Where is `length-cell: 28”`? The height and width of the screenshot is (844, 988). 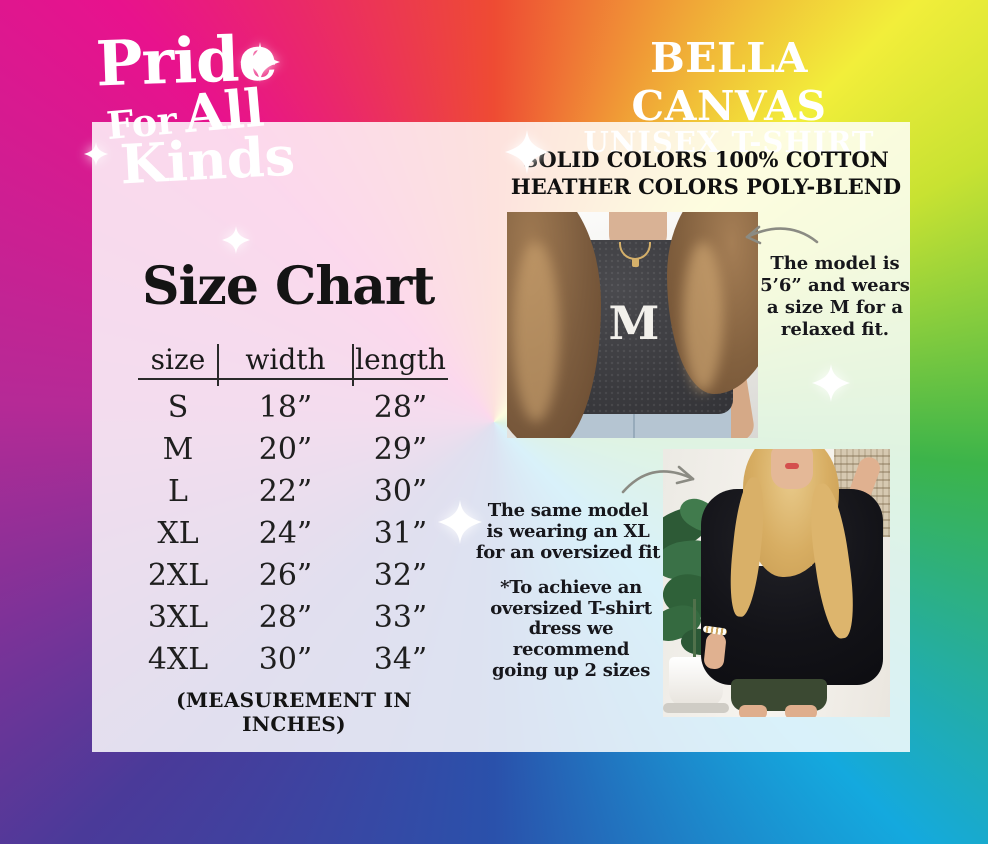
length-cell: 28” is located at coordinates (400, 407).